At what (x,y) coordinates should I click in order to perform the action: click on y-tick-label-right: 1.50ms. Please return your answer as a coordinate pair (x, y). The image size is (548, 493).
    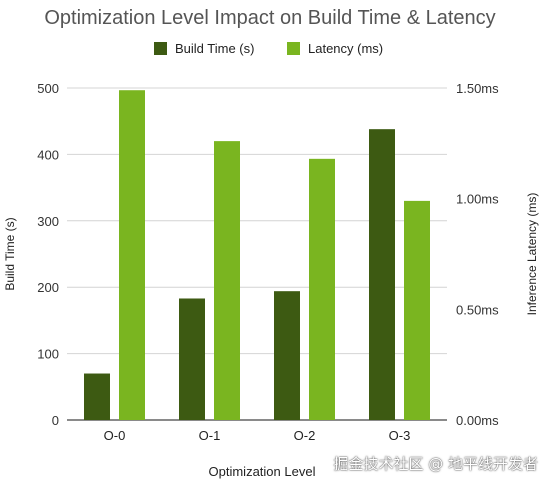
    Looking at the image, I should click on (477, 88).